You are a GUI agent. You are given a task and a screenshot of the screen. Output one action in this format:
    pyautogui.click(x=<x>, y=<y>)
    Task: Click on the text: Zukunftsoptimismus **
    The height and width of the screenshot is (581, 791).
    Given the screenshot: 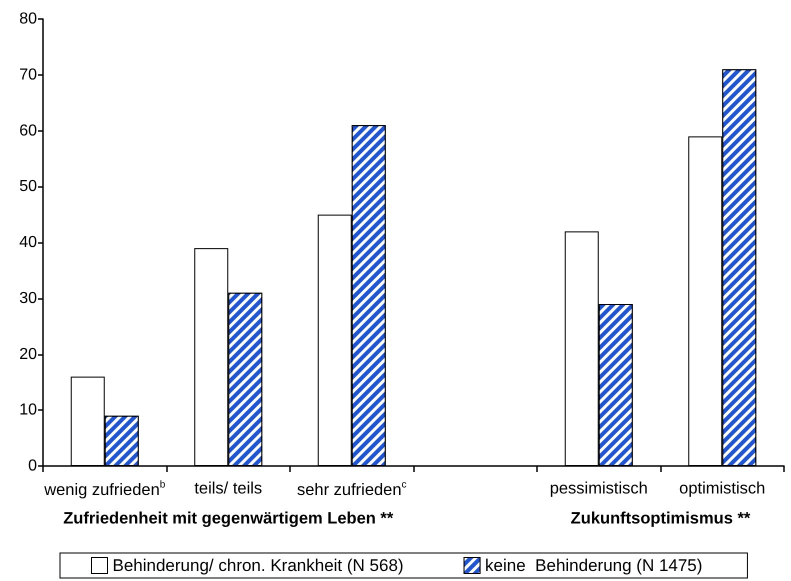 What is the action you would take?
    pyautogui.click(x=660, y=519)
    